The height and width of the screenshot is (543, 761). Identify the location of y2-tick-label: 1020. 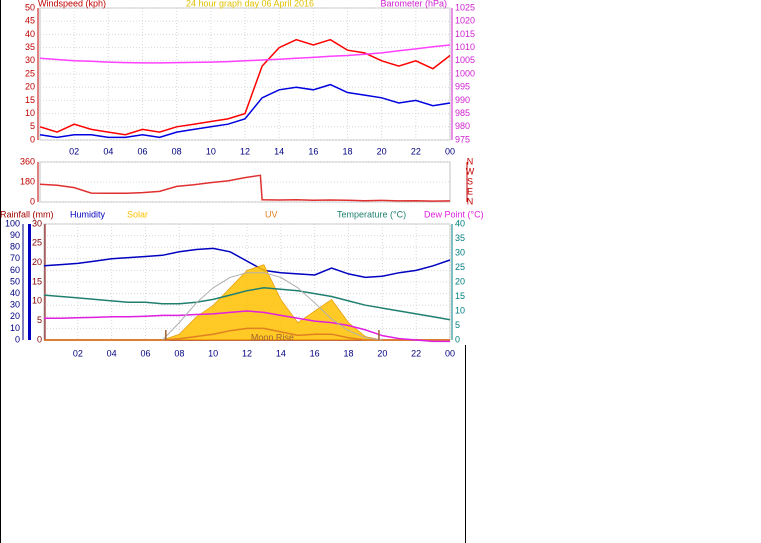
(465, 21).